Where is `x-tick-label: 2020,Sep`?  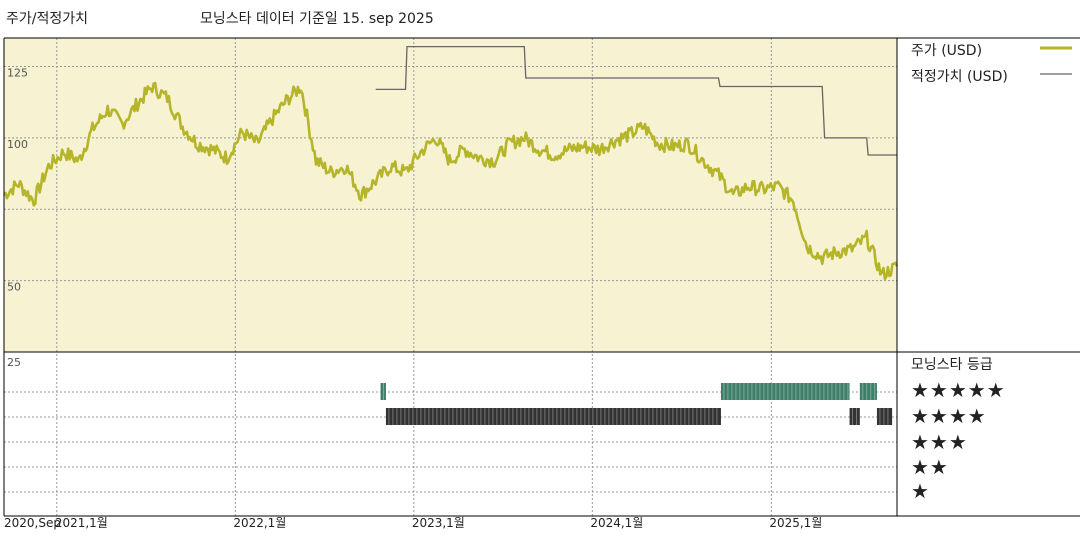
x-tick-label: 2020,Sep is located at coordinates (32, 523).